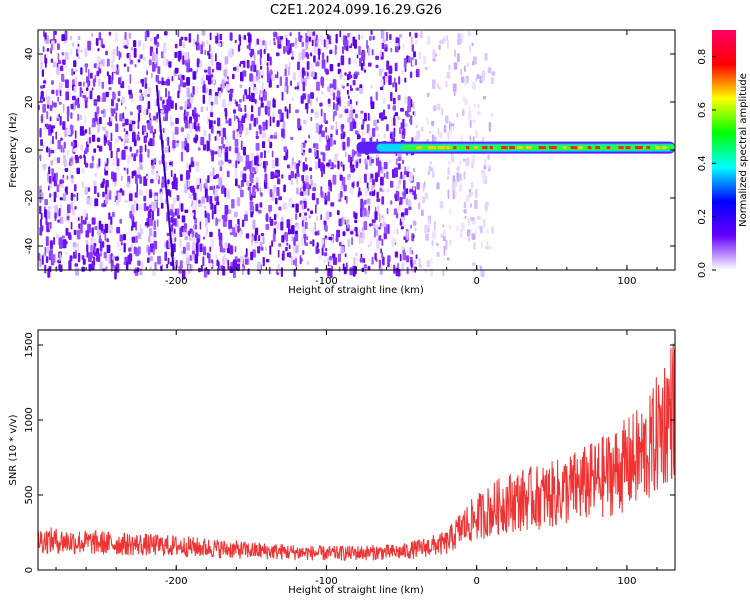 The height and width of the screenshot is (600, 750). Describe the element at coordinates (477, 581) in the screenshot. I see `snr-x-tick-label: 0` at that location.